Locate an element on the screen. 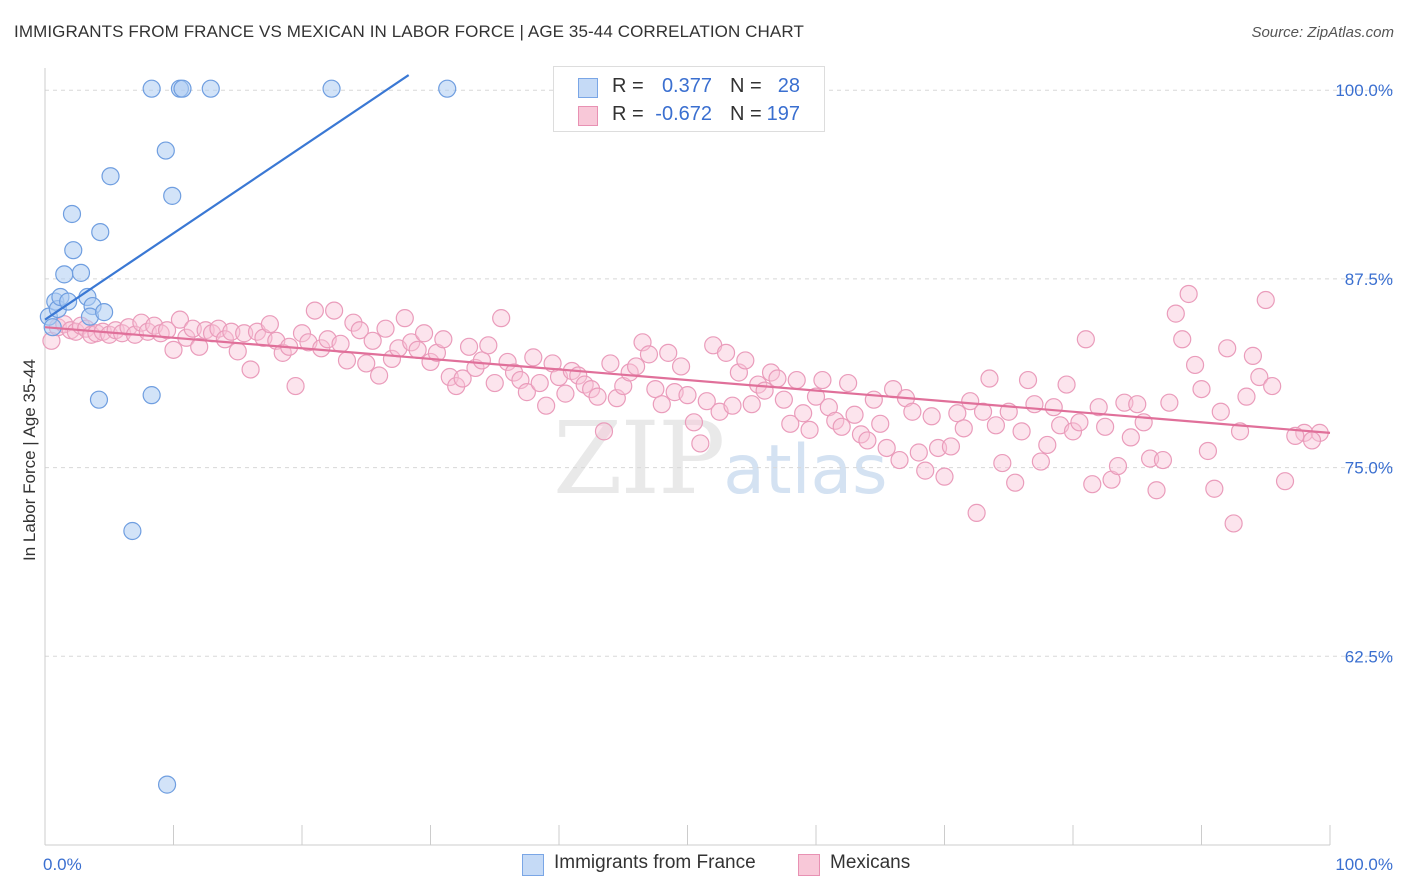  legend-row-france: R = 0.377 N = 28 is located at coordinates (689, 87).